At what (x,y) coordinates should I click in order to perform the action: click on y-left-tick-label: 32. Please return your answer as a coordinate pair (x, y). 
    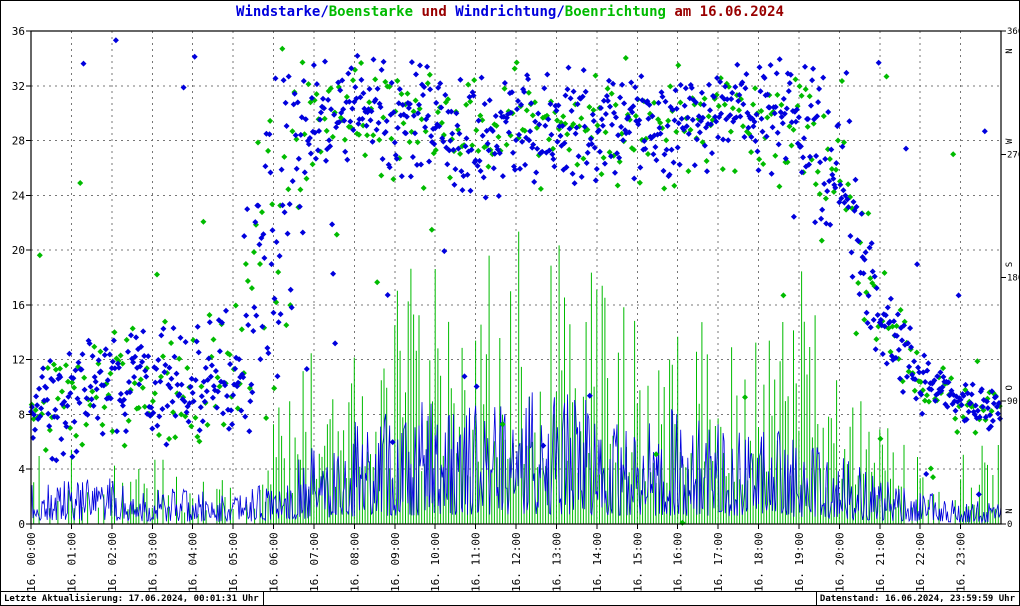
    Looking at the image, I should click on (18, 86).